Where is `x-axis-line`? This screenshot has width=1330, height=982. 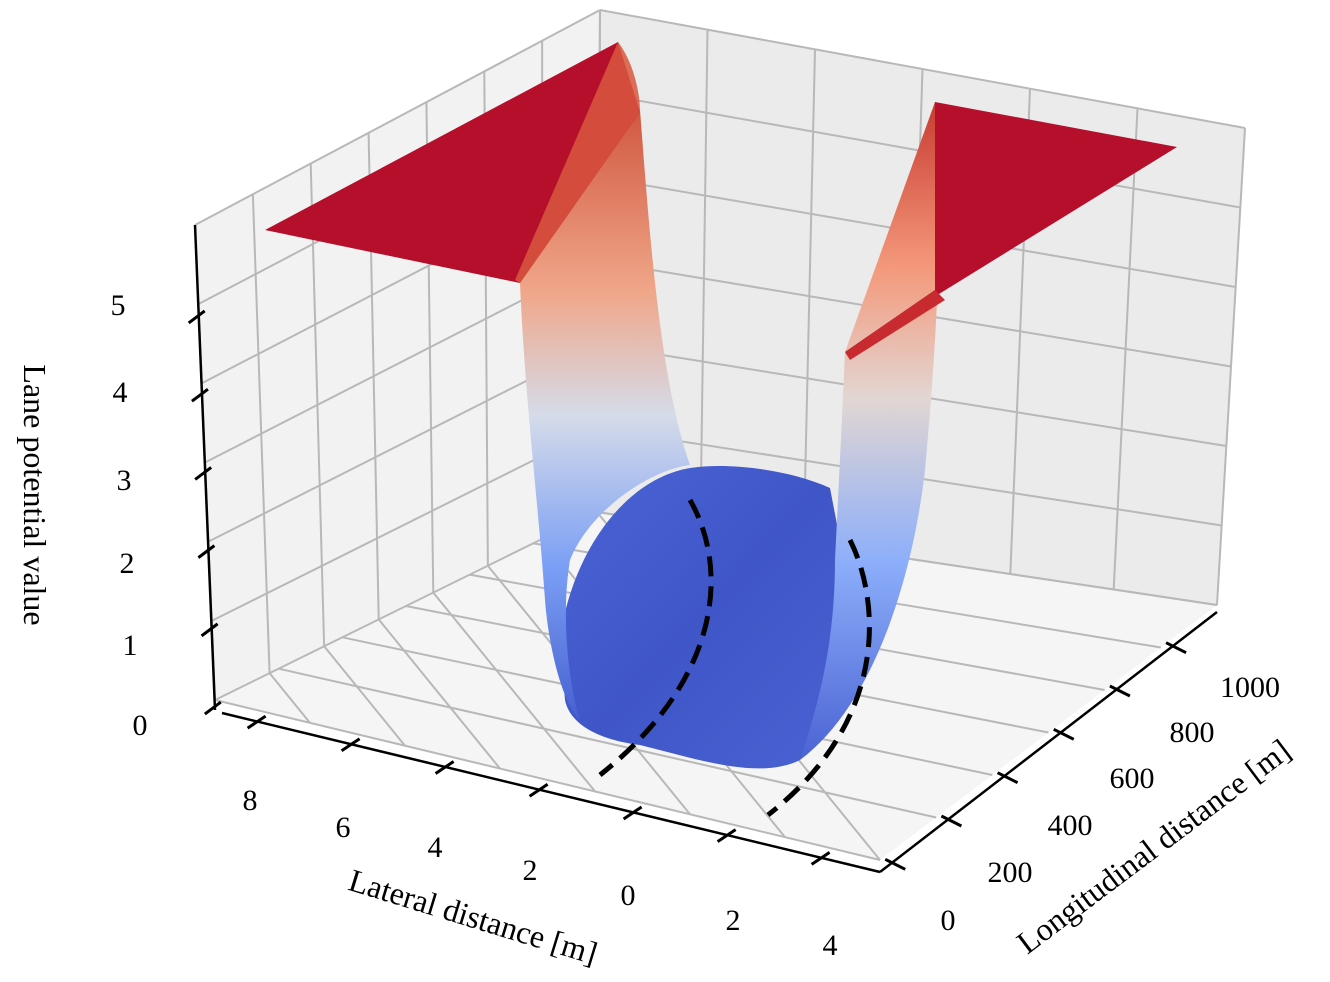 x-axis-line is located at coordinates (551, 792).